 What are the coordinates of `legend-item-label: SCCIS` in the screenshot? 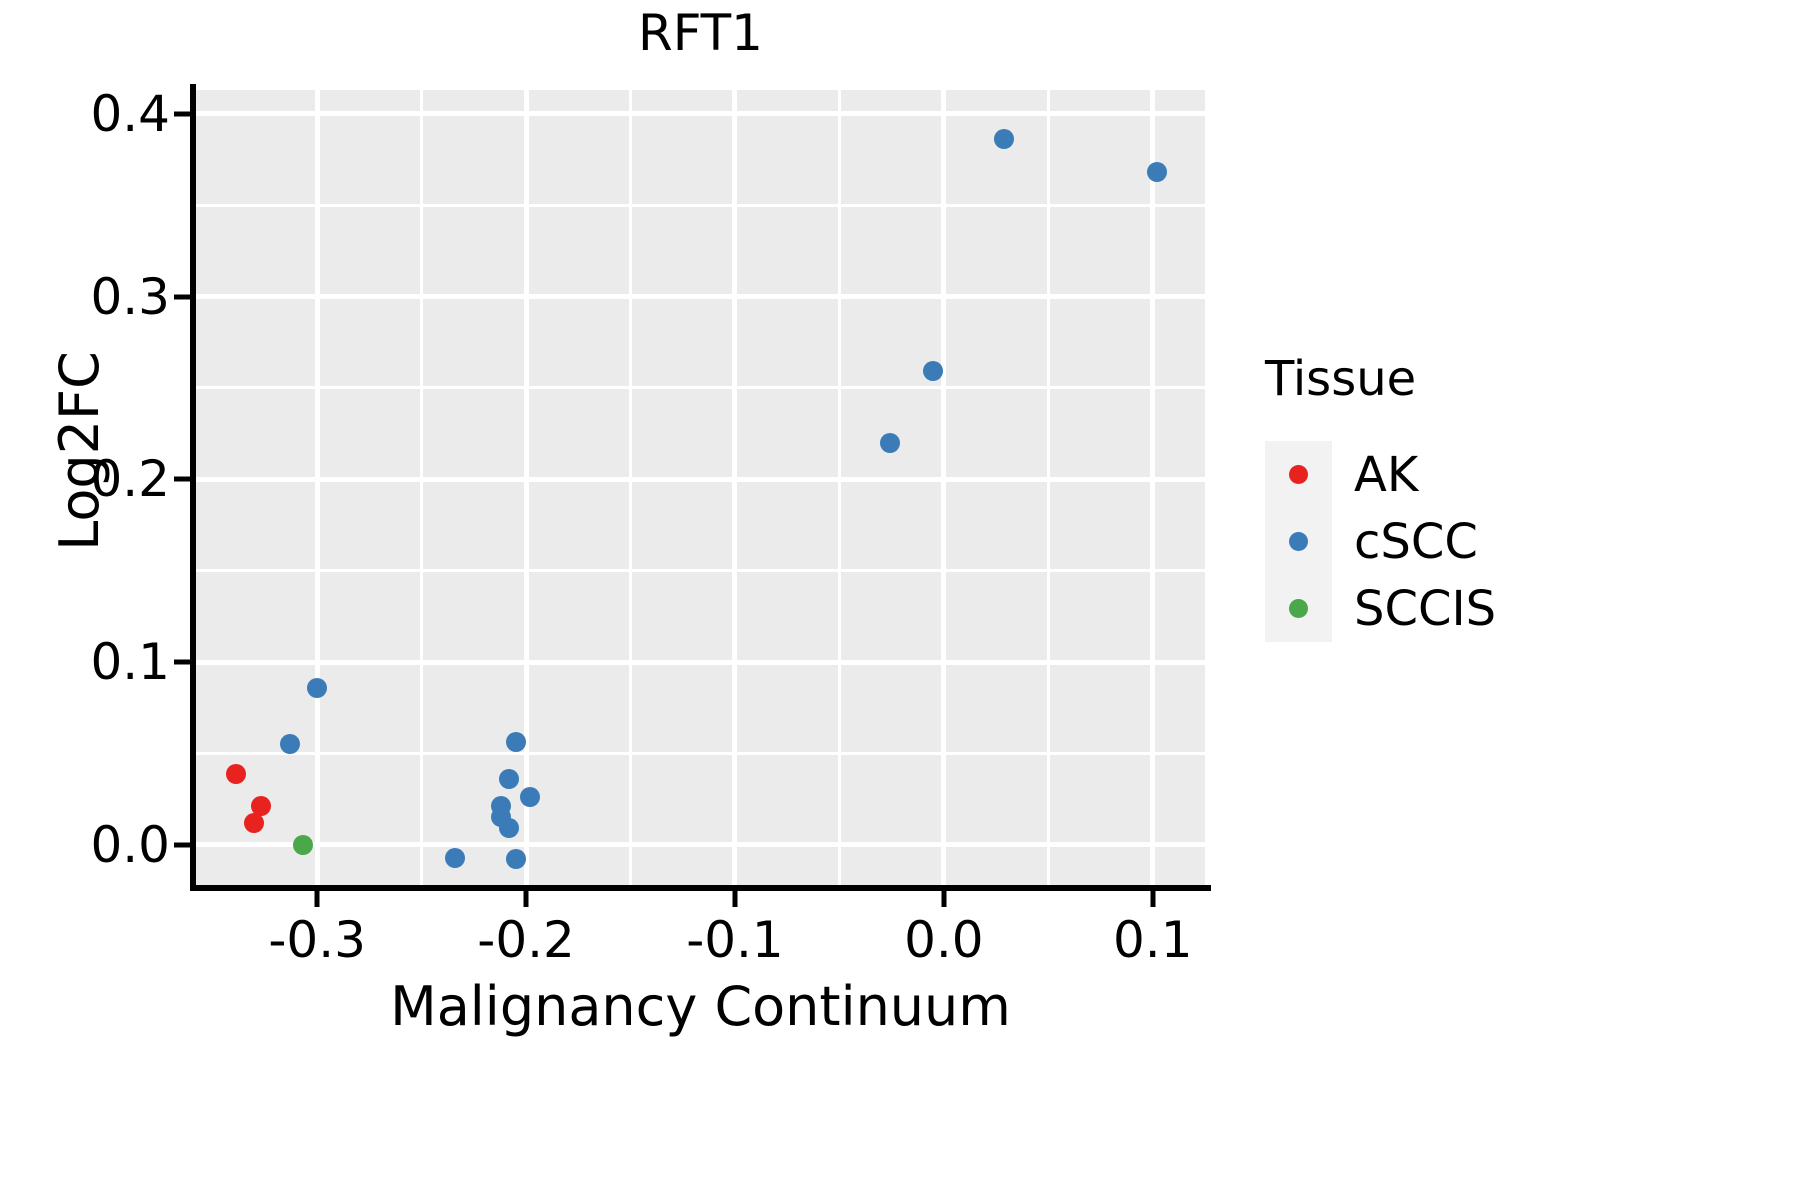 It's located at (1425, 608).